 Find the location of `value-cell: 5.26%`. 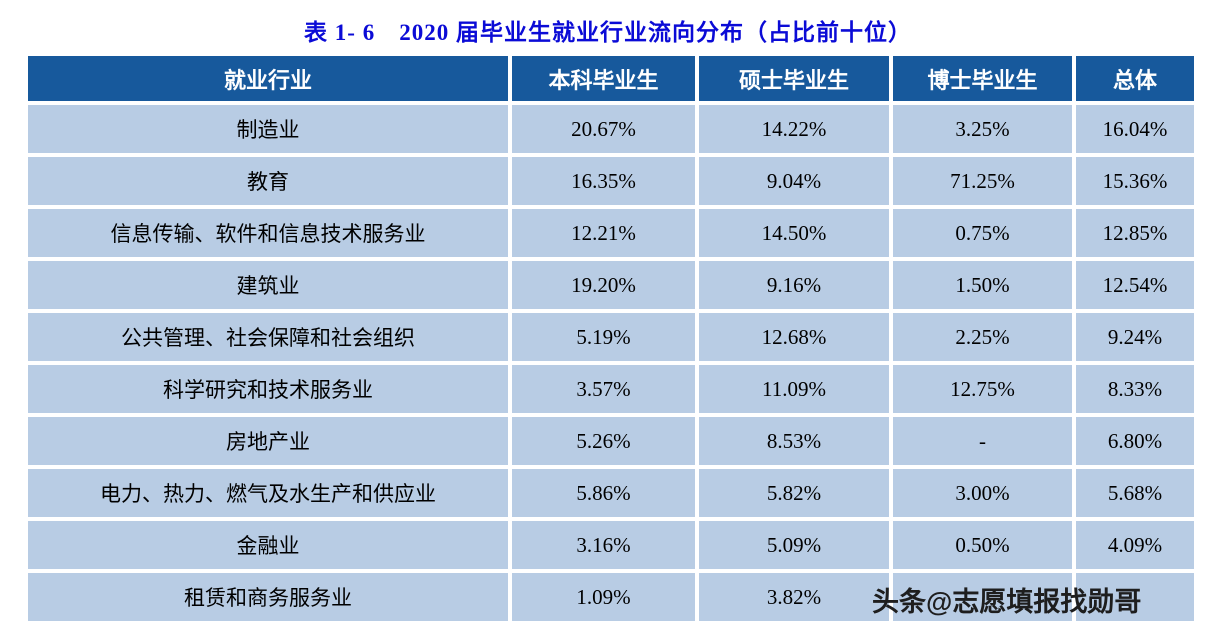

value-cell: 5.26% is located at coordinates (603, 441).